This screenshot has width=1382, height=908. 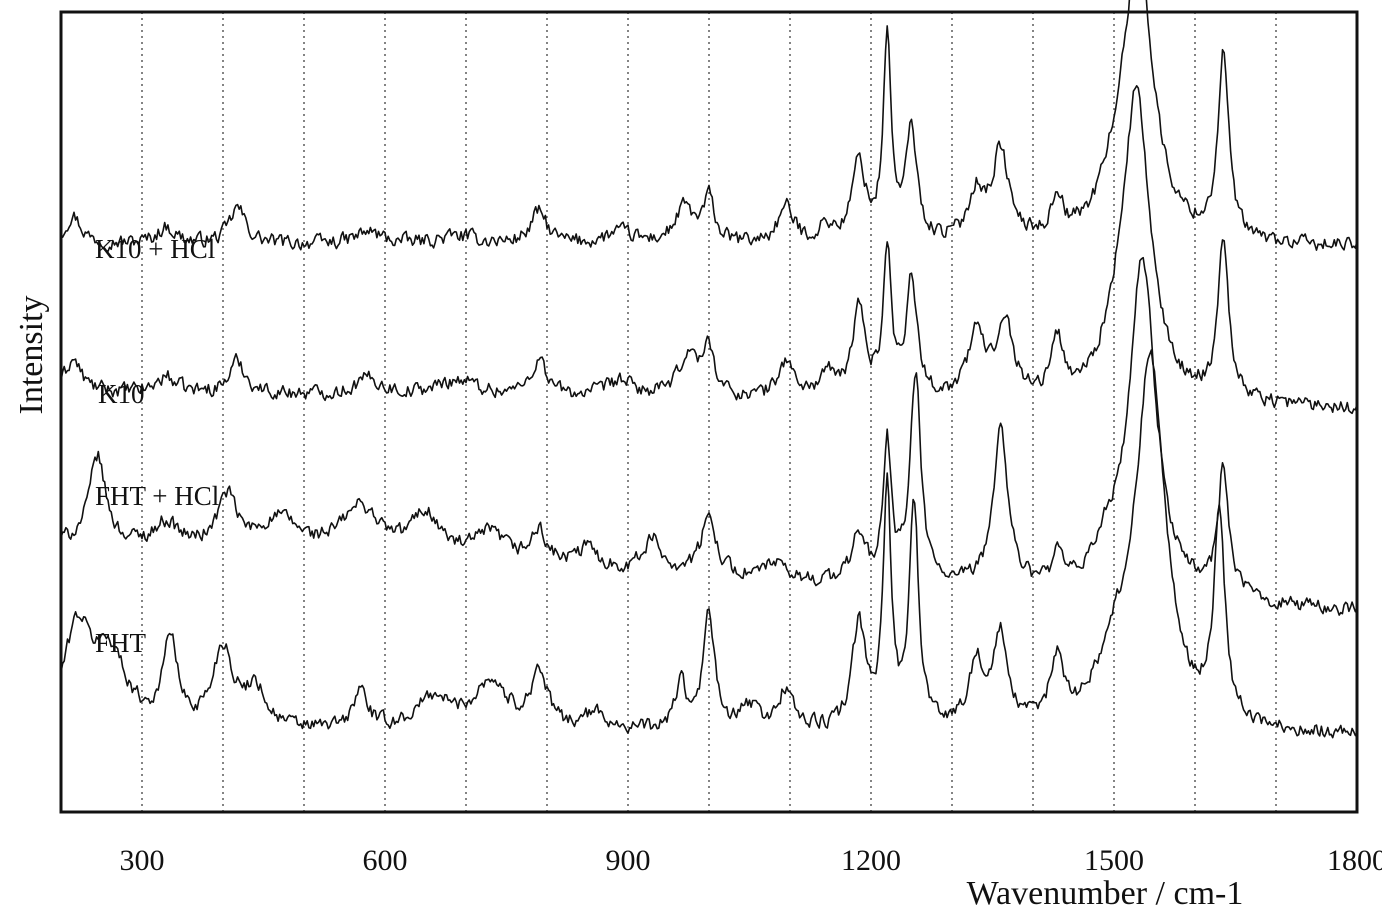 I want to click on x-tick-label: 900, so click(x=628, y=860).